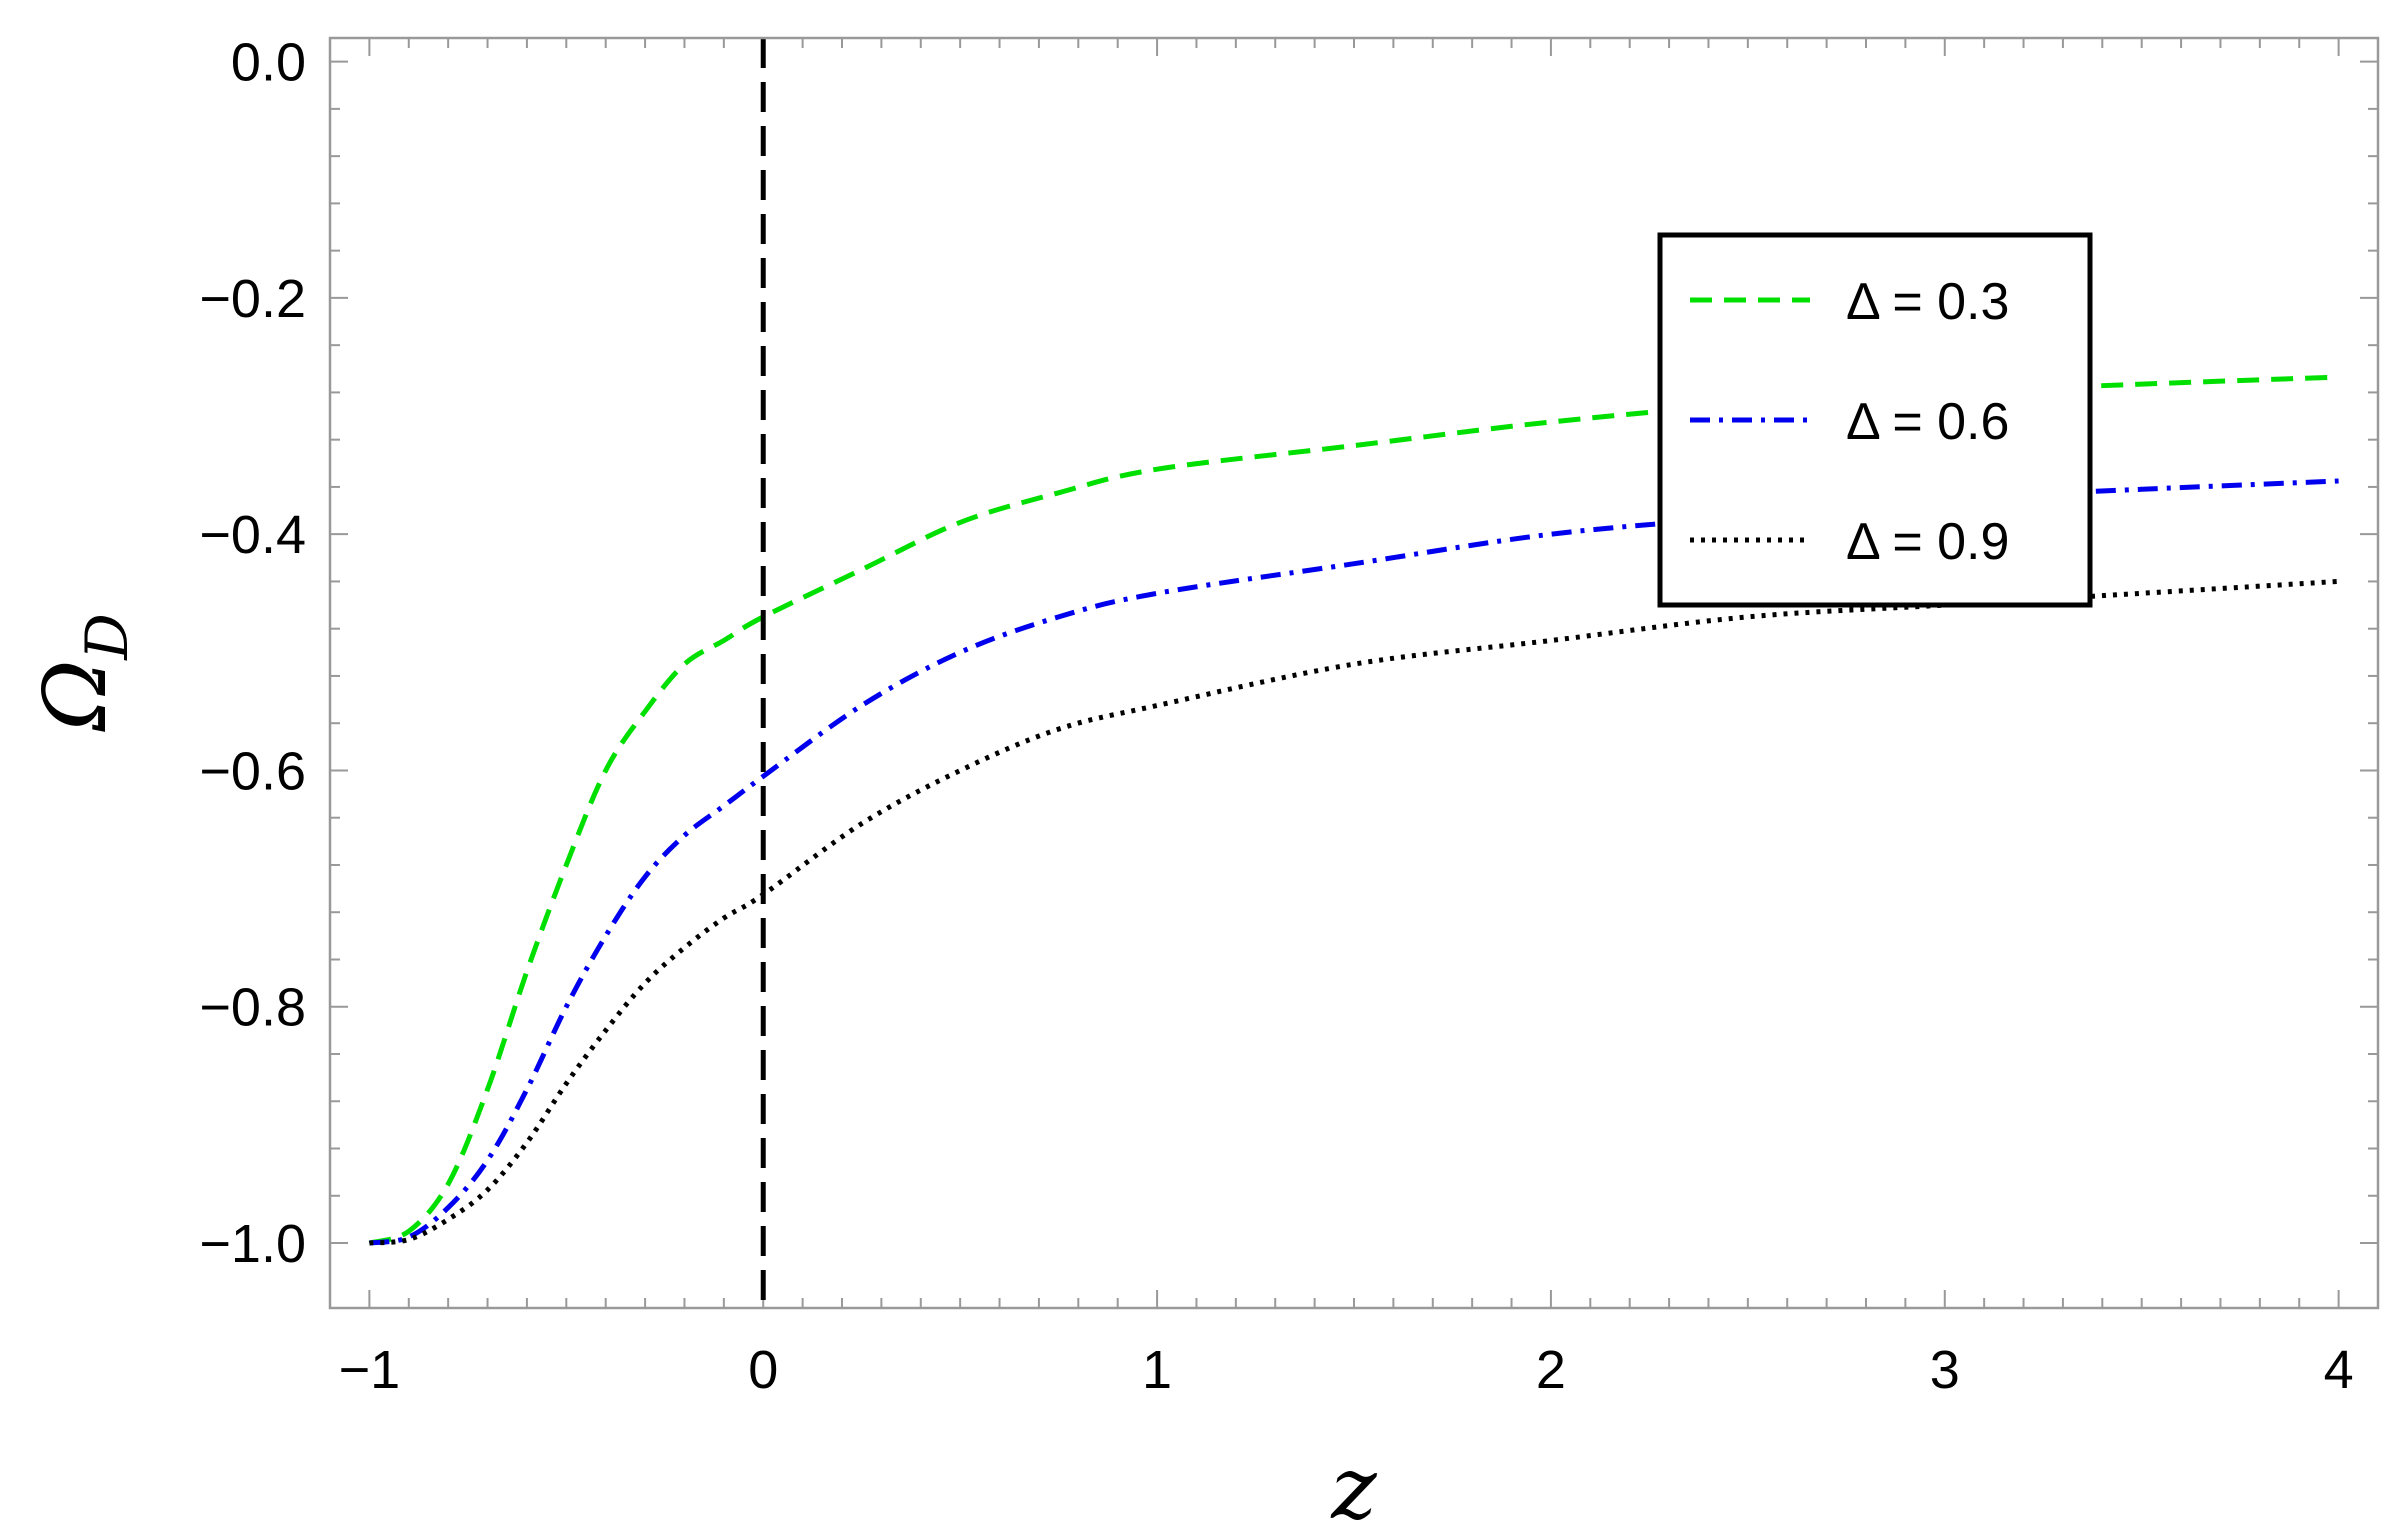 The image size is (2408, 1539). I want to click on legend-box, so click(1875, 420).